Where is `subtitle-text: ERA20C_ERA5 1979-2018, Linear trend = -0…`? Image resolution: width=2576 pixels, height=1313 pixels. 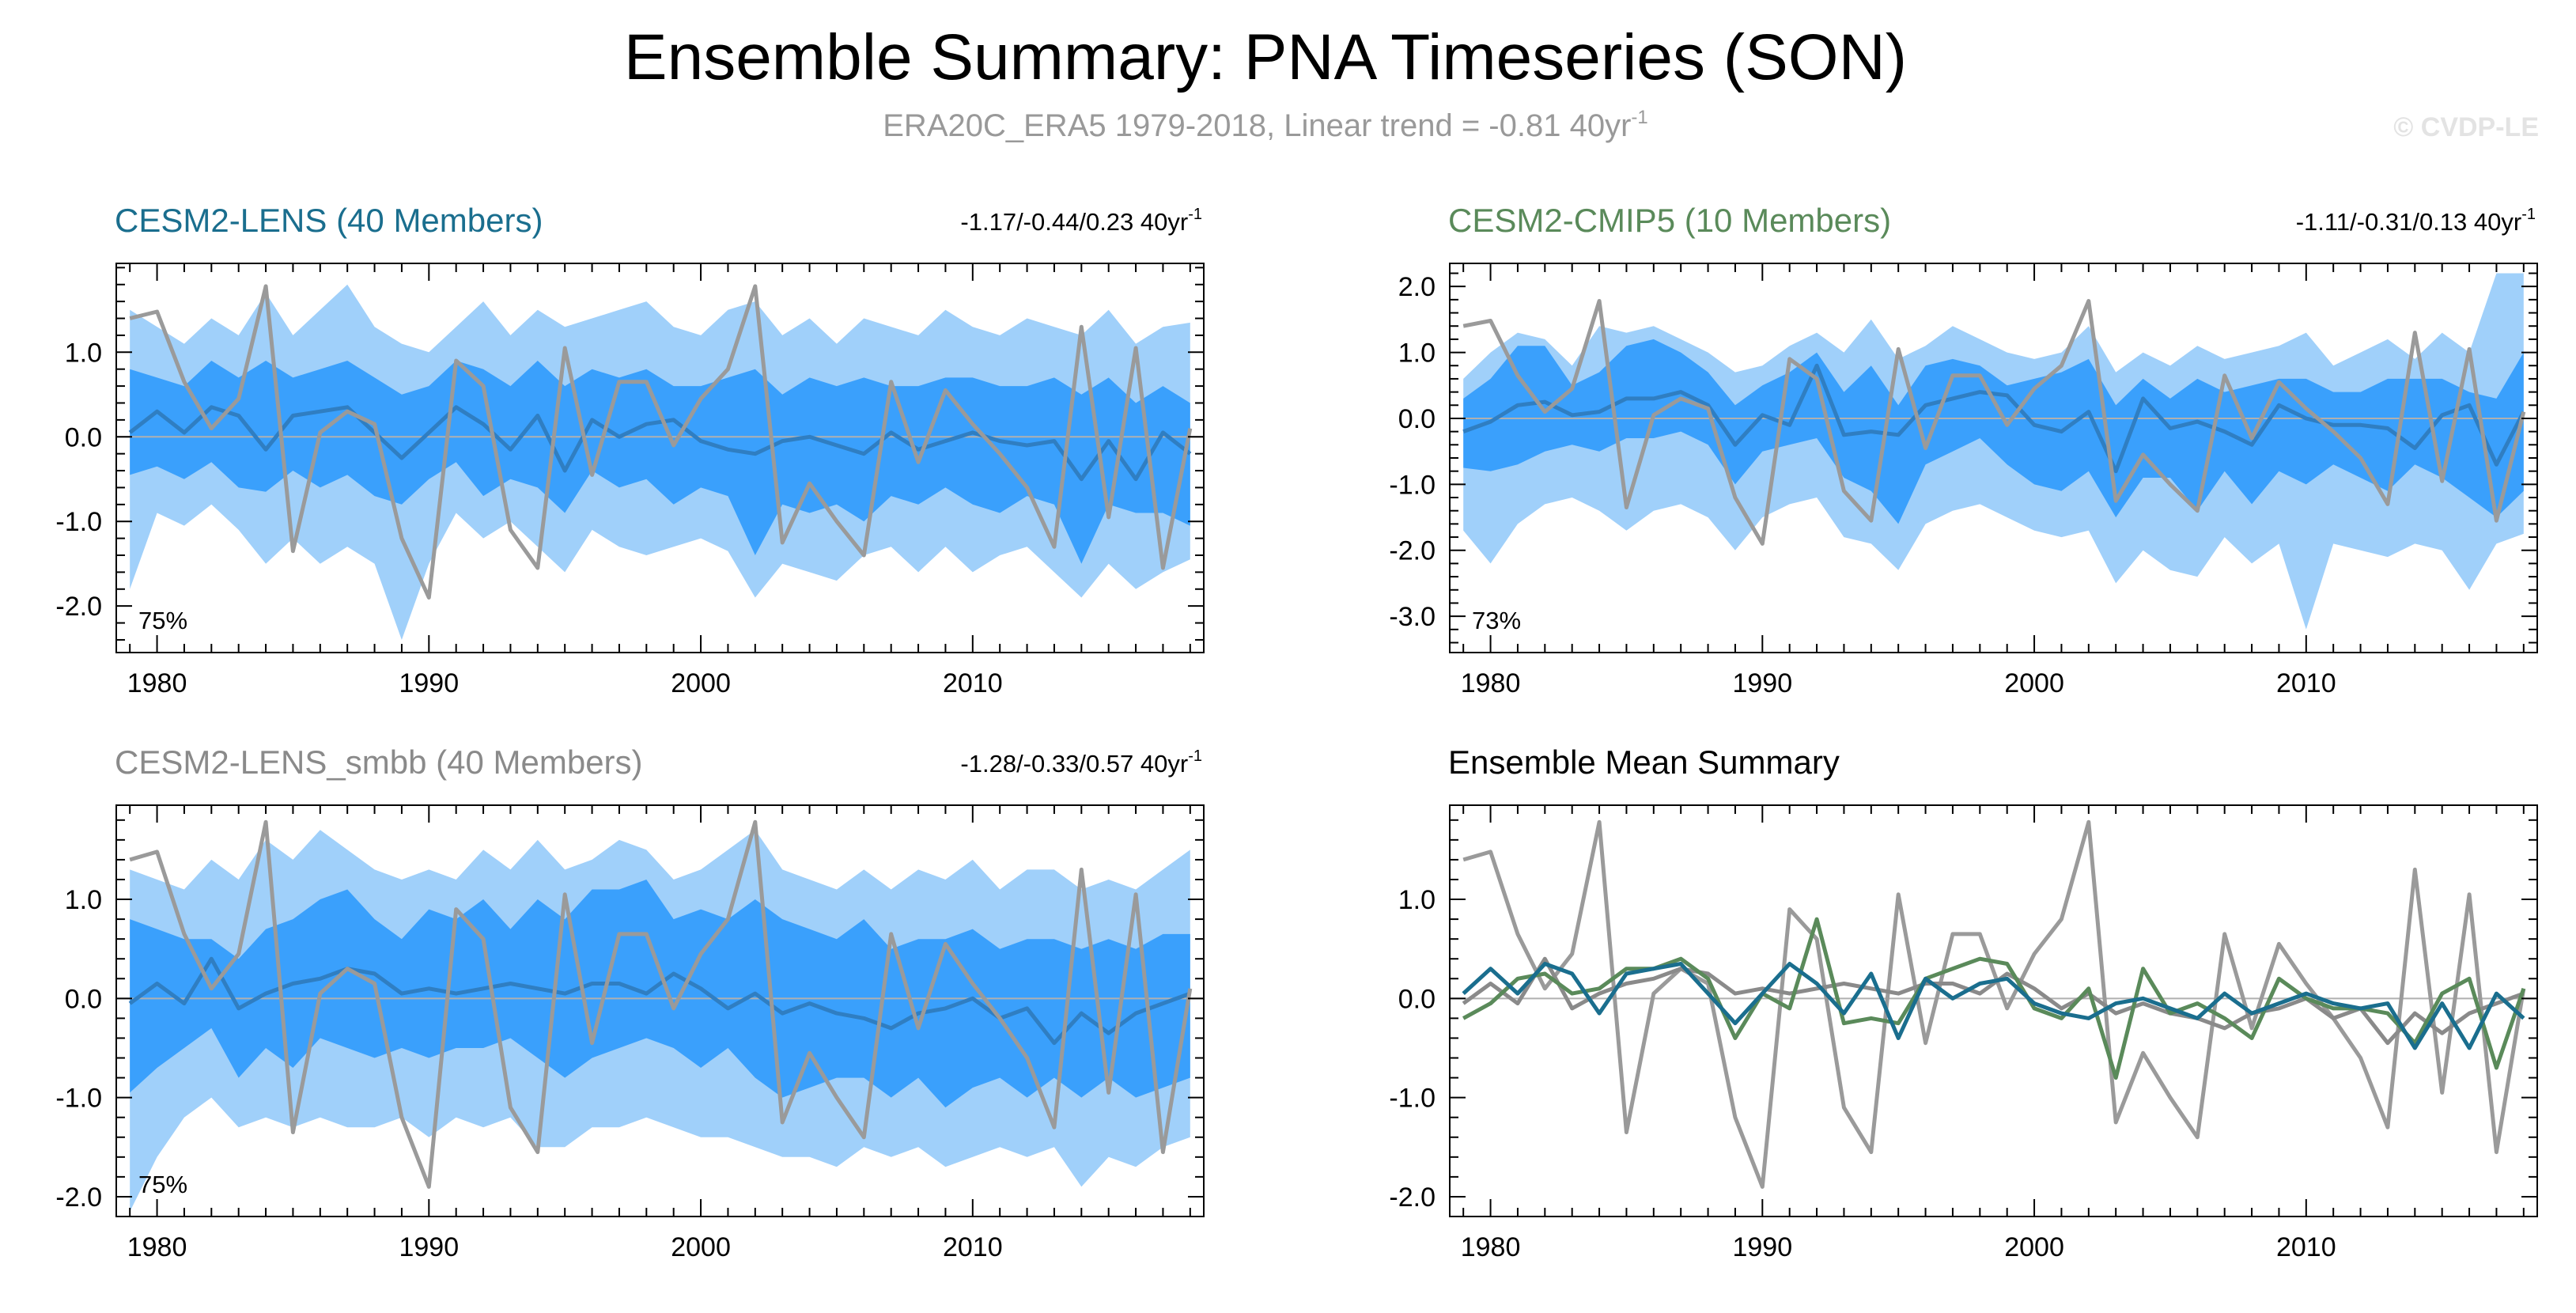
subtitle-text: ERA20C_ERA5 1979-2018, Linear trend = -0… is located at coordinates (1257, 126).